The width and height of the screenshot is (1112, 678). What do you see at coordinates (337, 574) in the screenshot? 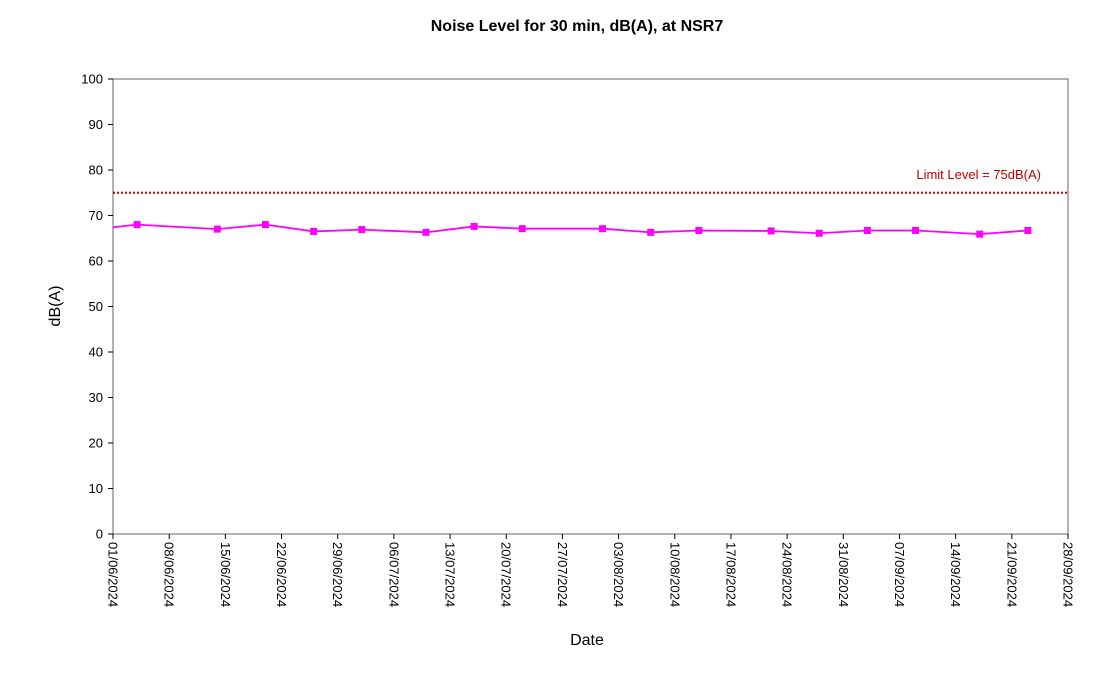
I see `x-tick-label: 29/06/2024` at bounding box center [337, 574].